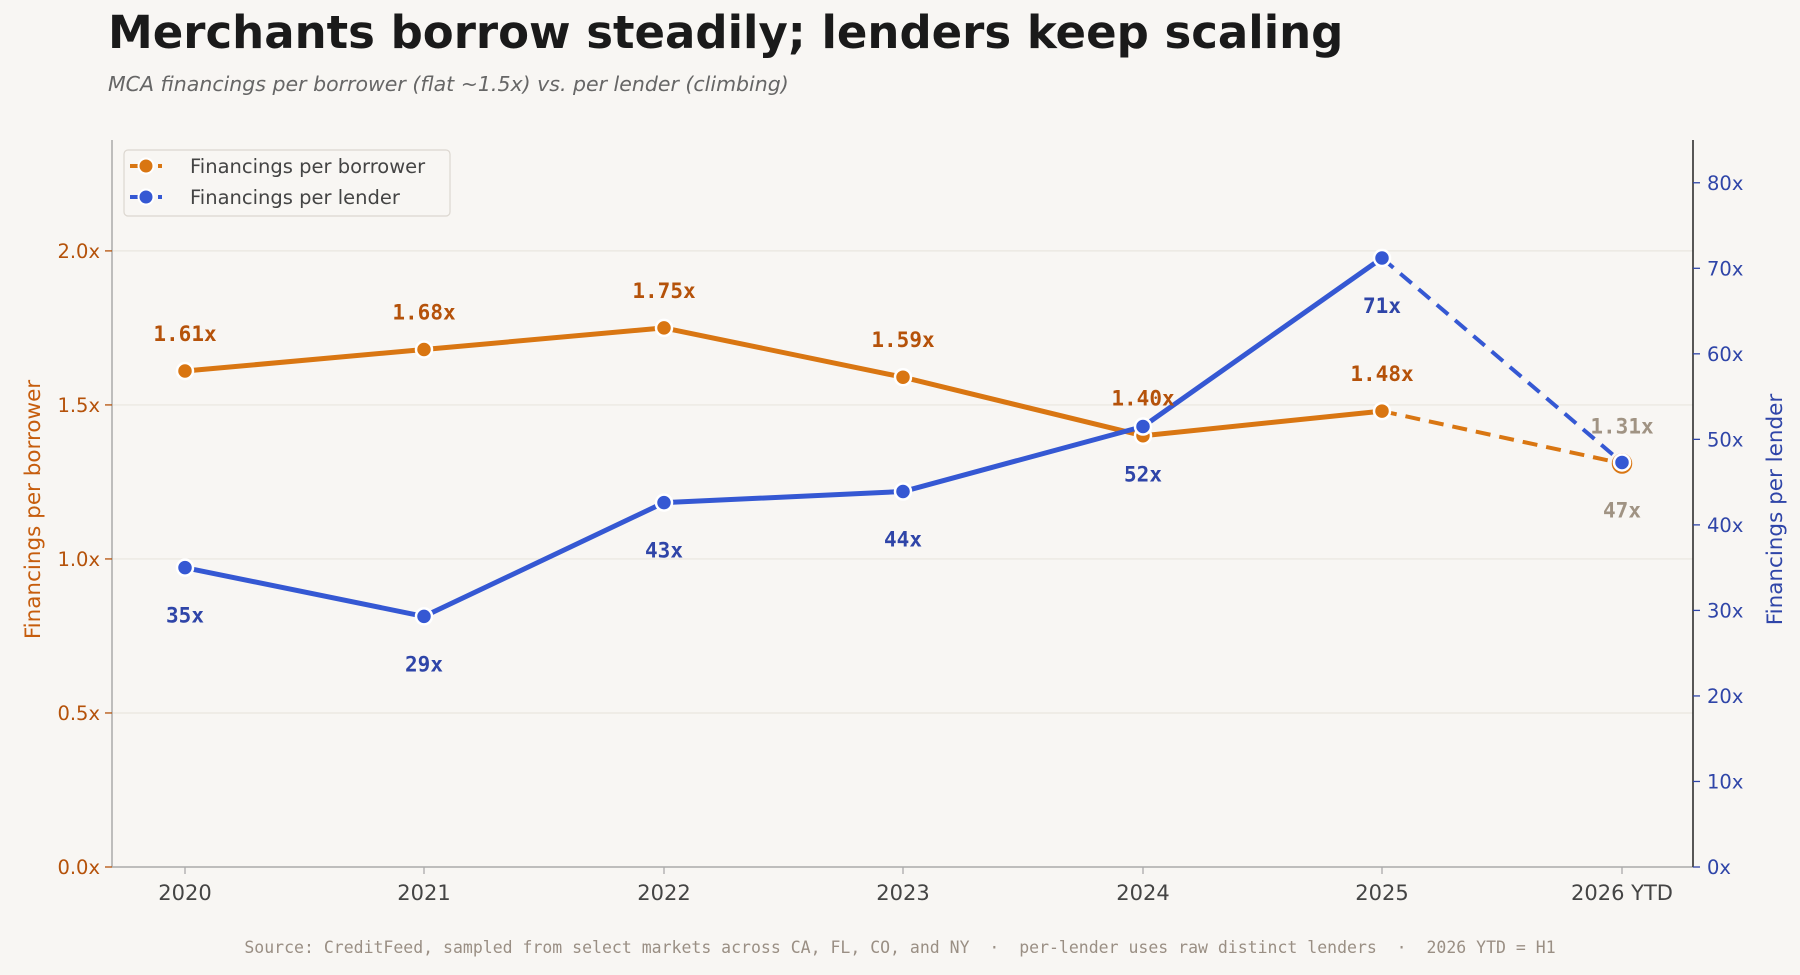 The height and width of the screenshot is (975, 1800). What do you see at coordinates (1775, 510) in the screenshot?
I see `right-axis-title: Financings per lender` at bounding box center [1775, 510].